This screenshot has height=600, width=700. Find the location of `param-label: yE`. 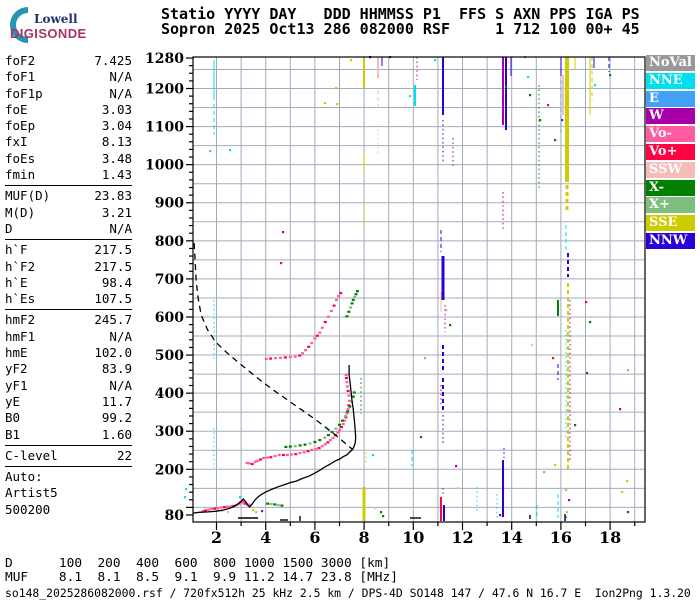

param-label: yE is located at coordinates (13, 401).